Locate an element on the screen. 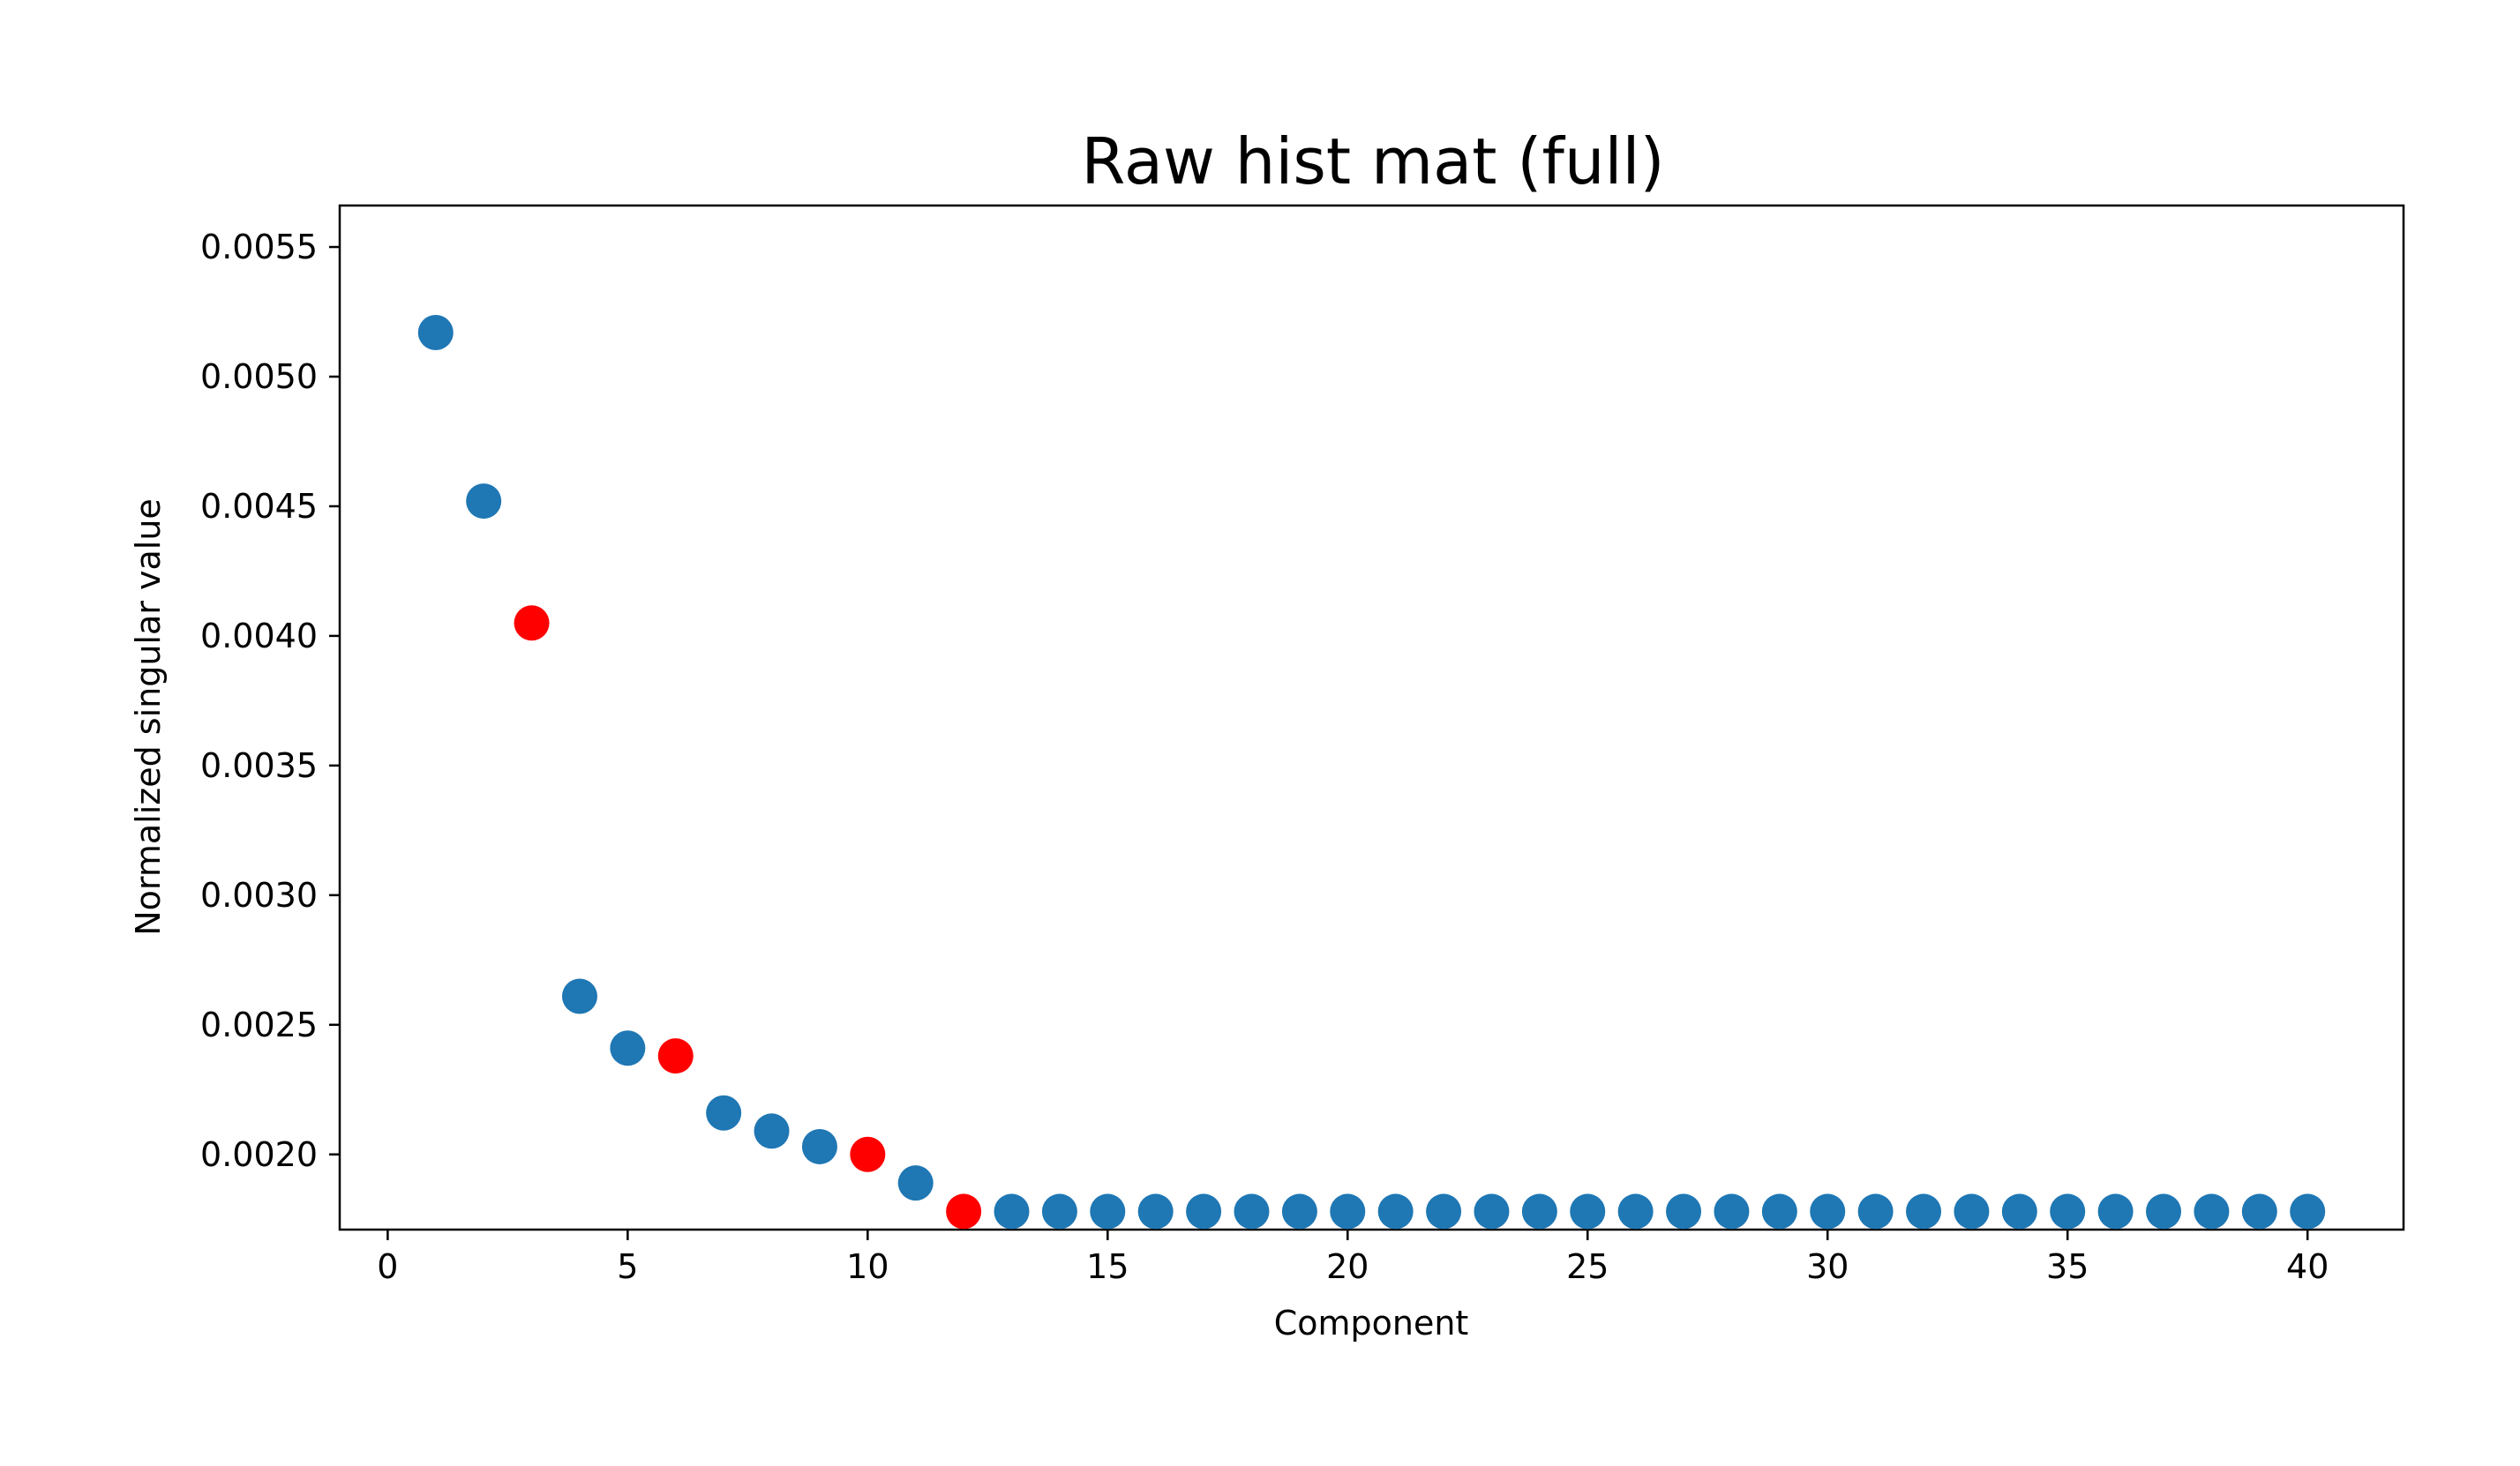 This screenshot has width=2520, height=1466. x-axis: 0 5 10 15 20 25 30 35 40 is located at coordinates (1353, 1258).